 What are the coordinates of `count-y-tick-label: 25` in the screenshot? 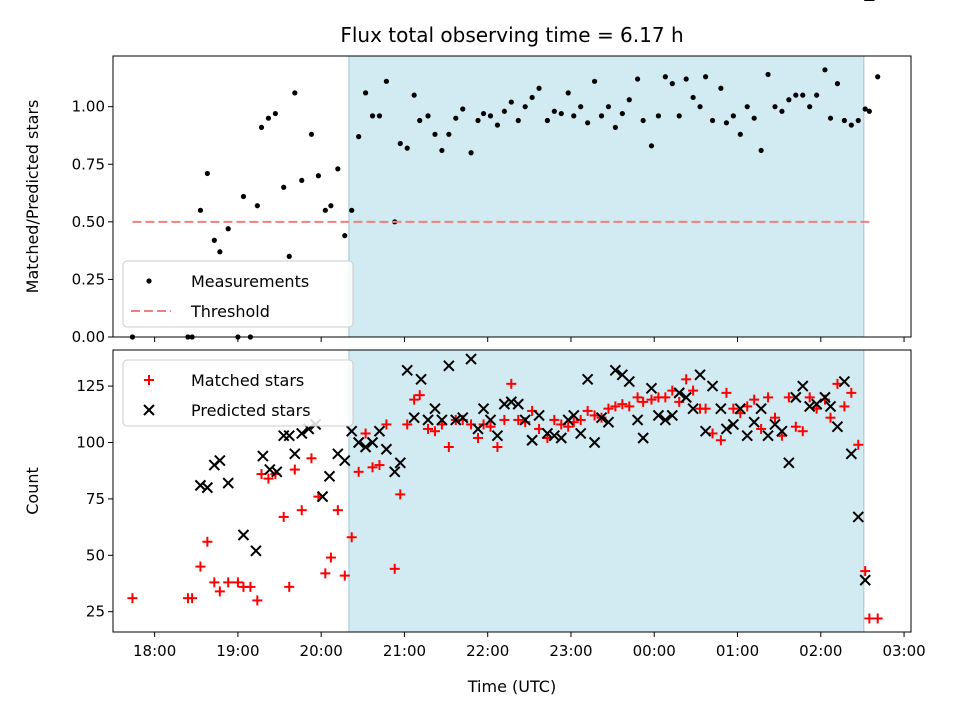 It's located at (95, 612).